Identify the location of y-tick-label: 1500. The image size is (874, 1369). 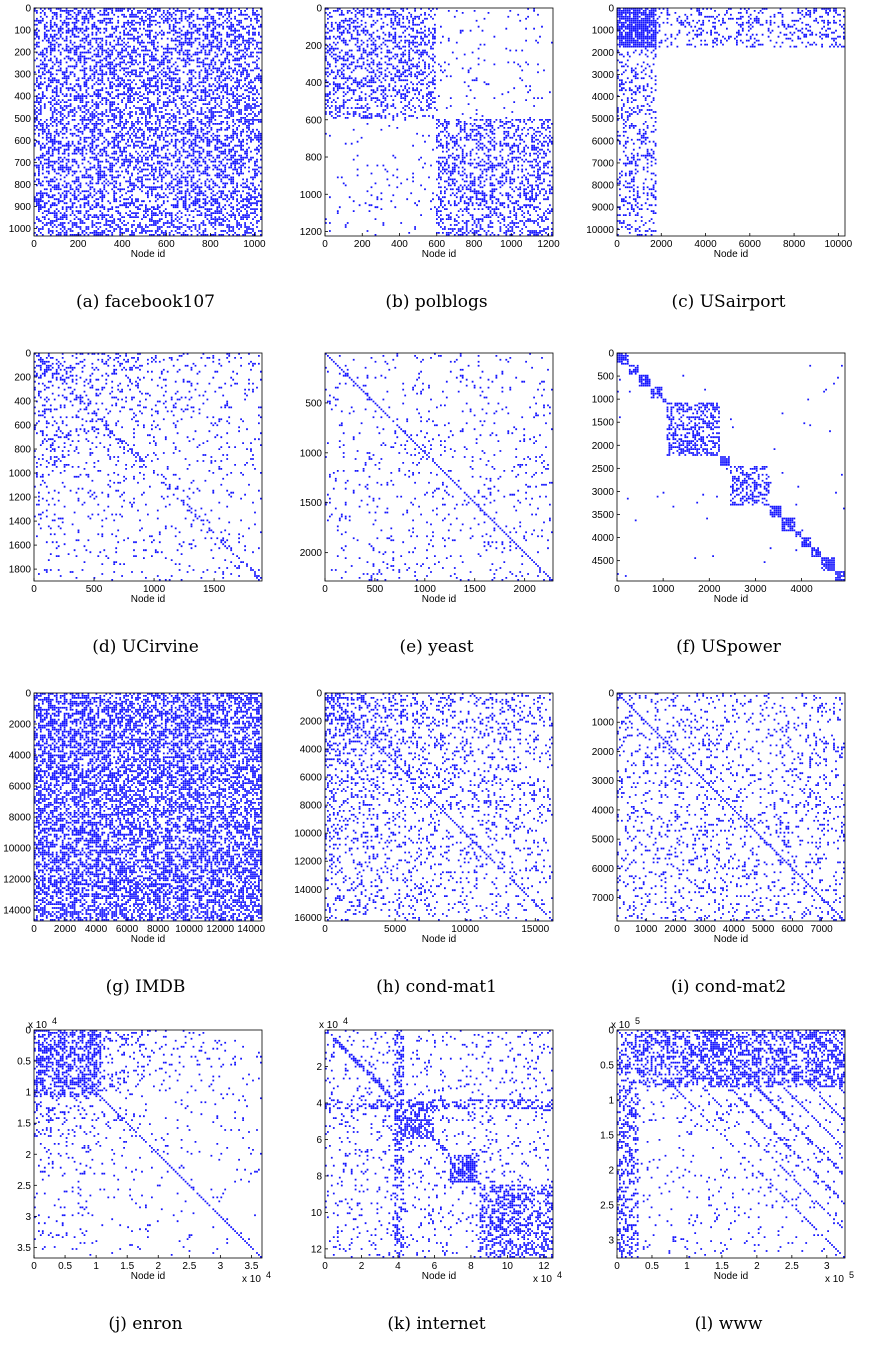
(311, 503).